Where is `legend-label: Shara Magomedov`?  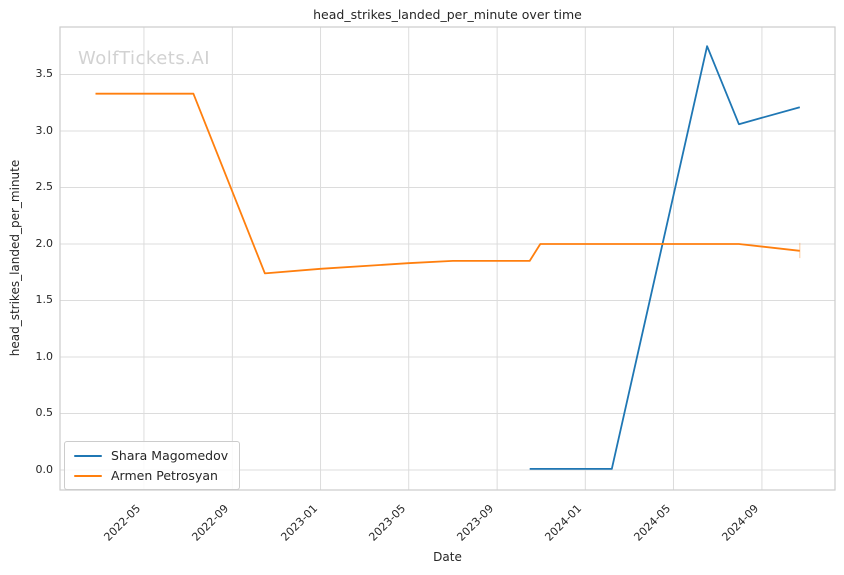
legend-label: Shara Magomedov is located at coordinates (170, 455).